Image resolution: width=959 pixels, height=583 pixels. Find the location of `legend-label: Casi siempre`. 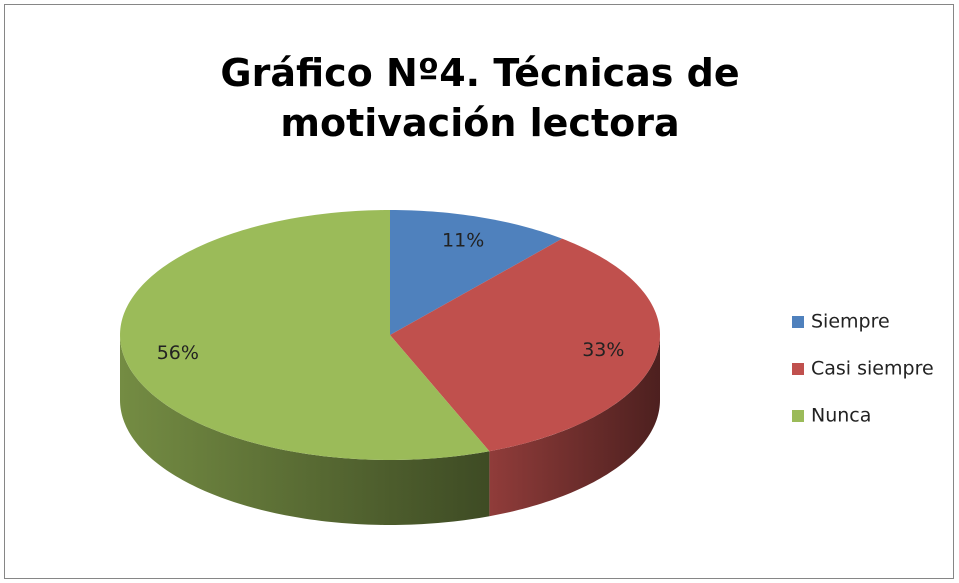

legend-label: Casi siempre is located at coordinates (872, 369).